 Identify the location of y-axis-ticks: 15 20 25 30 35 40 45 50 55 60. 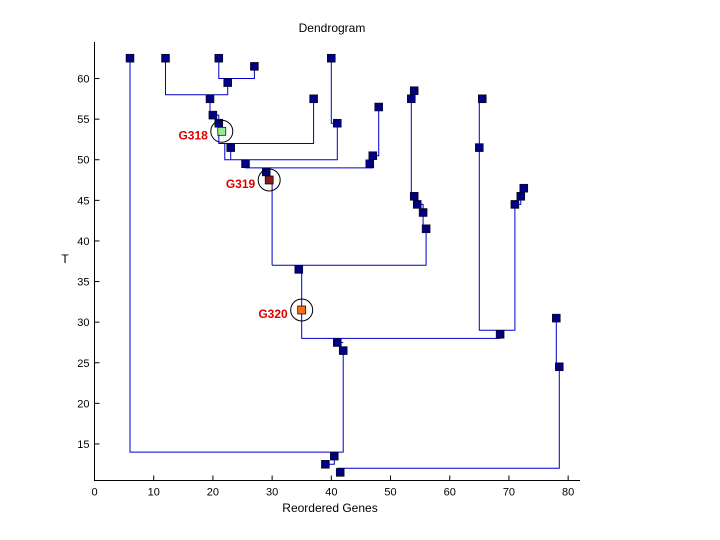
(88, 262).